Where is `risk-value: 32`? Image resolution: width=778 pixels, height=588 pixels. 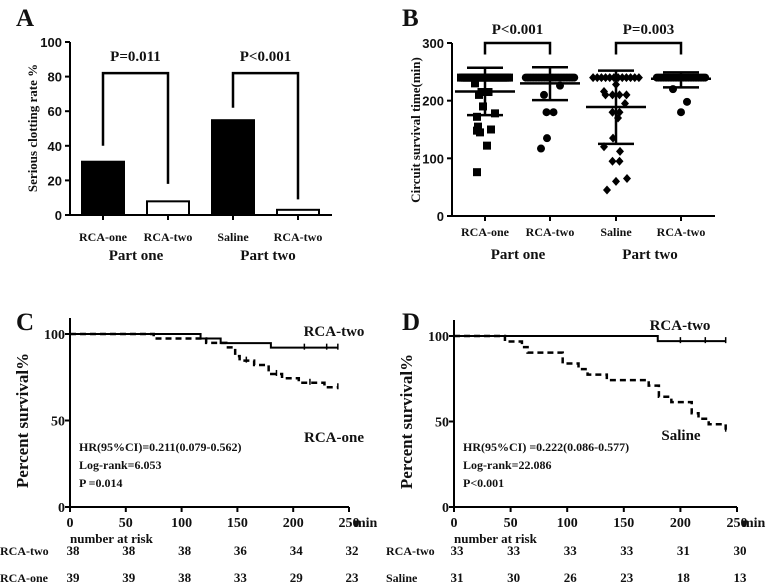 risk-value: 32 is located at coordinates (352, 550).